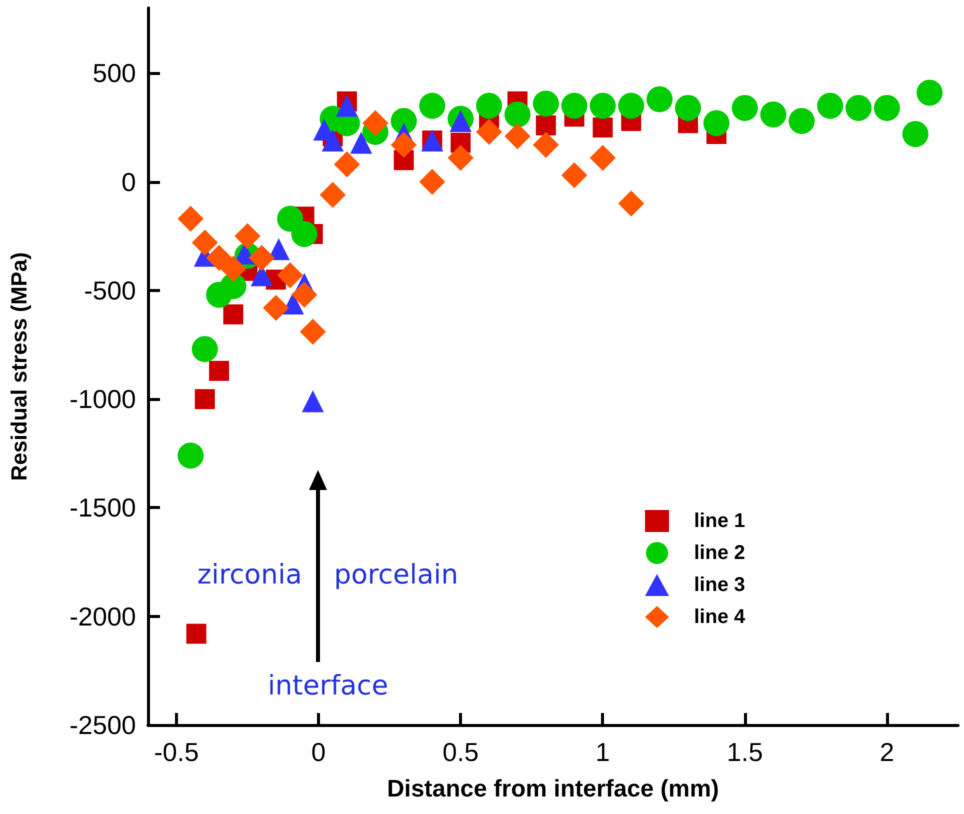 This screenshot has height=814, width=964. I want to click on legend-label: line 4, so click(720, 617).